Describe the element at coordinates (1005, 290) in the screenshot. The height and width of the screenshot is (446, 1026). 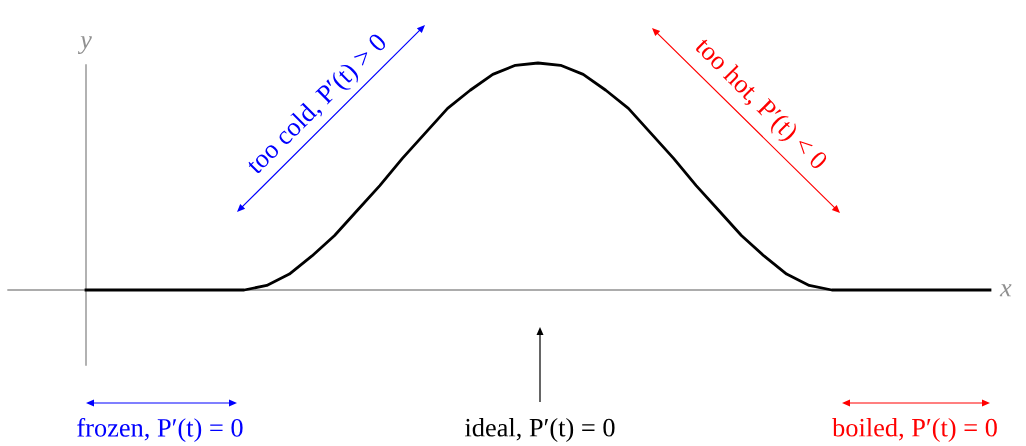
I see `x-axis-title: x` at that location.